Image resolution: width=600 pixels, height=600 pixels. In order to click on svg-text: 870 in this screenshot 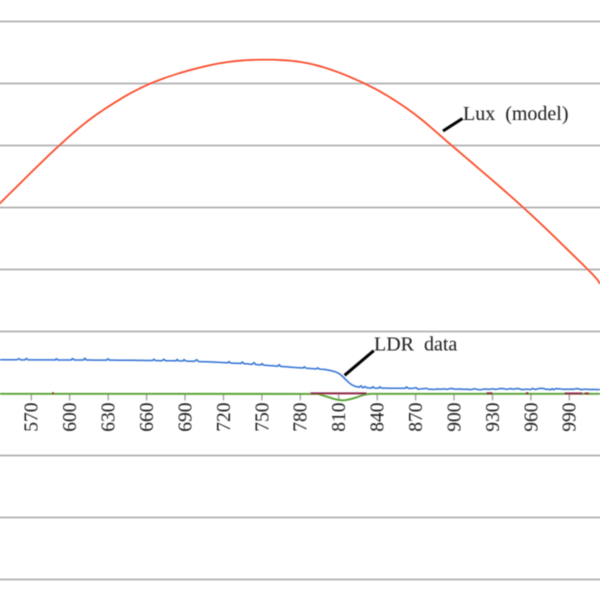, I will do `click(416, 417)`.